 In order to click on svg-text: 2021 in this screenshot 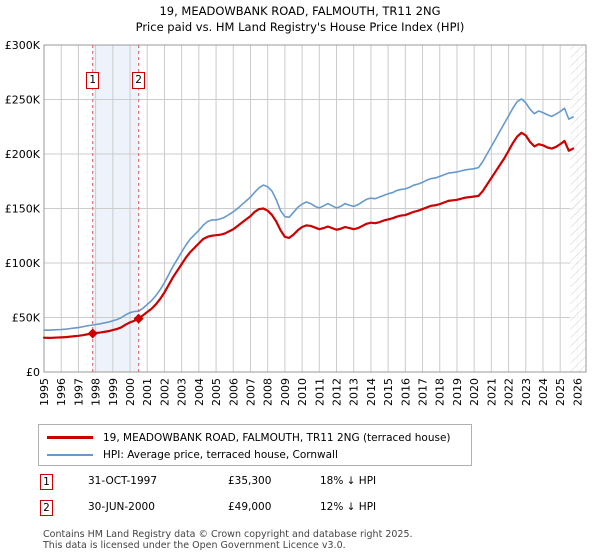, I will do `click(491, 392)`.